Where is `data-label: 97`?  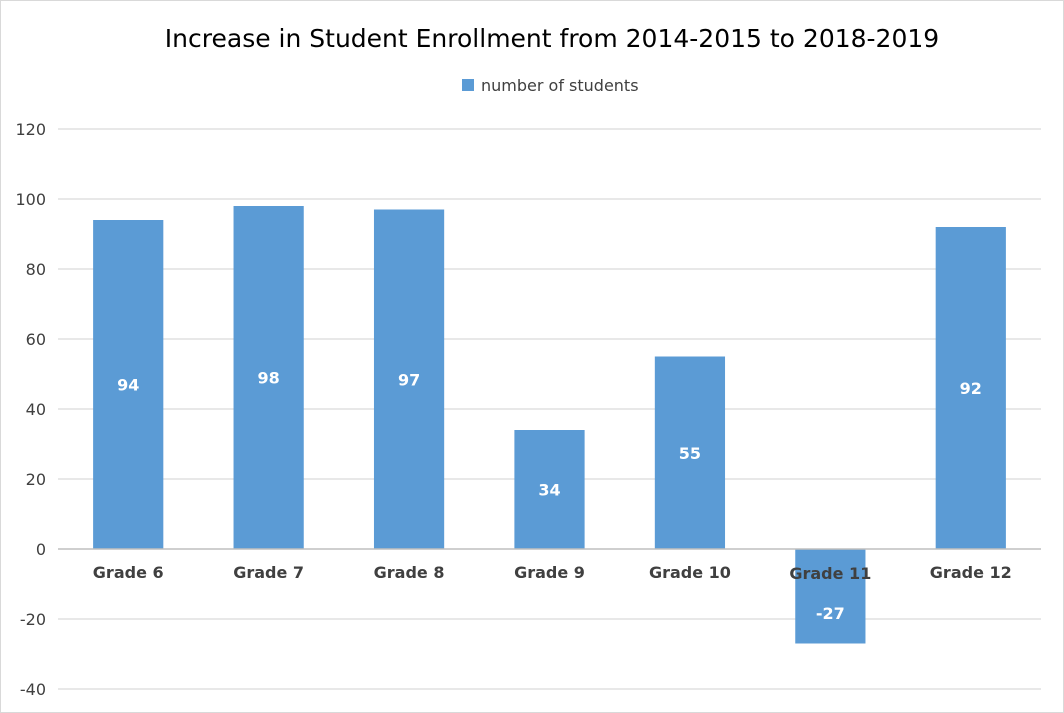 data-label: 97 is located at coordinates (409, 379).